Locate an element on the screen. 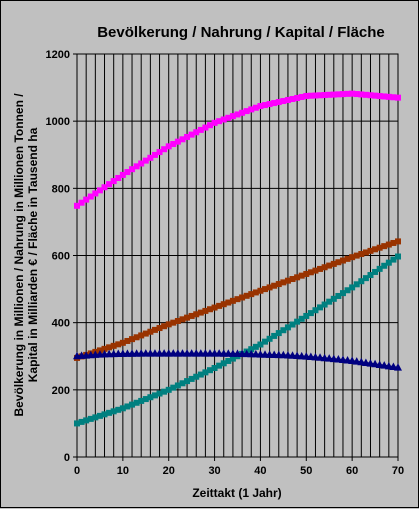 The image size is (419, 509). x-tick-label: 70 is located at coordinates (398, 471).